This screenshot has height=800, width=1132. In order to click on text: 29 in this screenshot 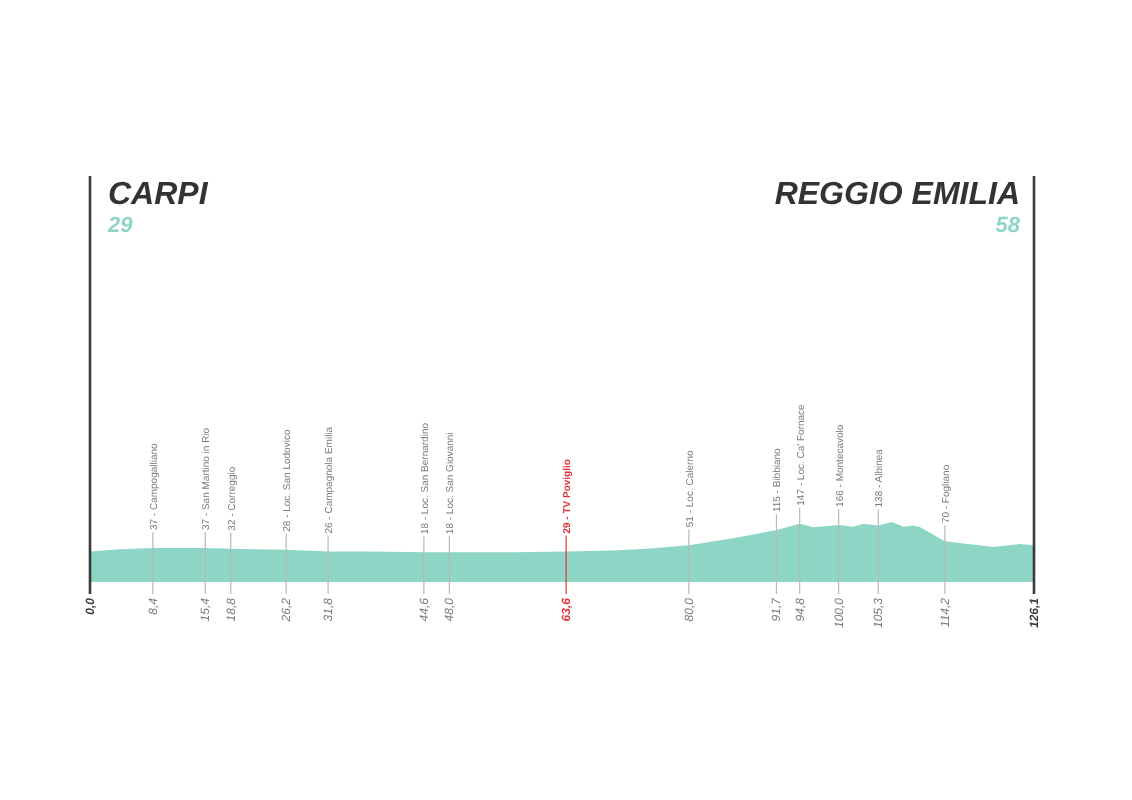, I will do `click(120, 226)`.